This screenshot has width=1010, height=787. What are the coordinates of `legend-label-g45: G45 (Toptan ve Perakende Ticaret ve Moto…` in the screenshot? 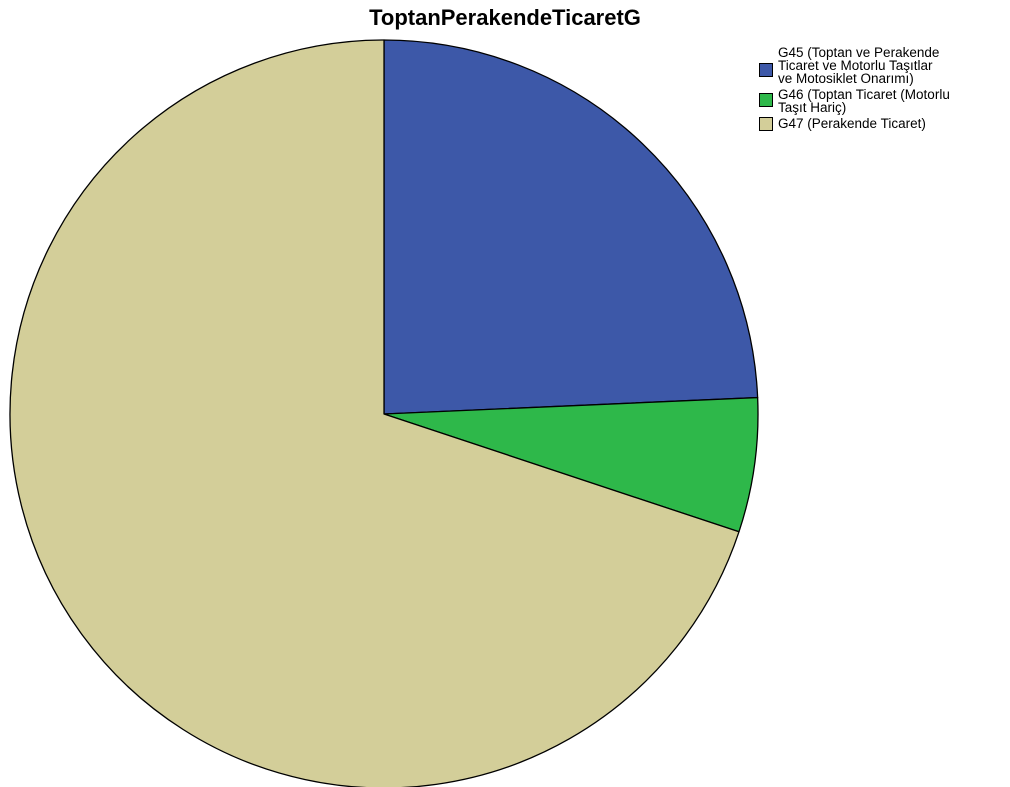 It's located at (859, 65).